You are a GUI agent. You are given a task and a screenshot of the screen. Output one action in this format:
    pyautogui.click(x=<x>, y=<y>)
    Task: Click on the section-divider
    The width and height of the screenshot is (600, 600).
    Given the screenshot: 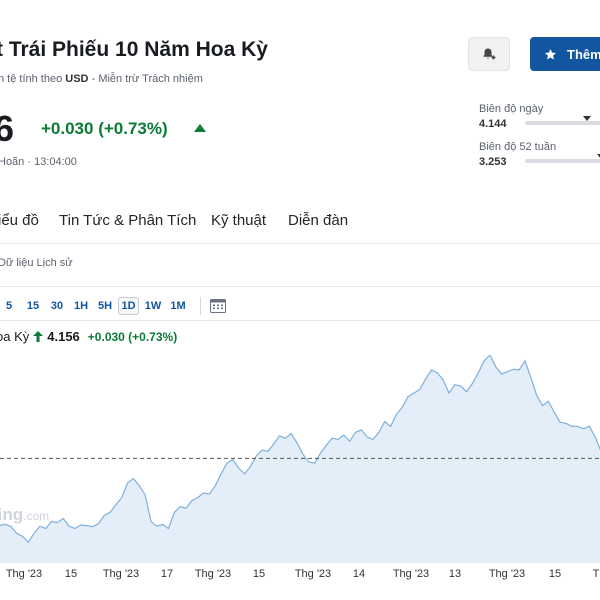 What is the action you would take?
    pyautogui.click(x=300, y=286)
    